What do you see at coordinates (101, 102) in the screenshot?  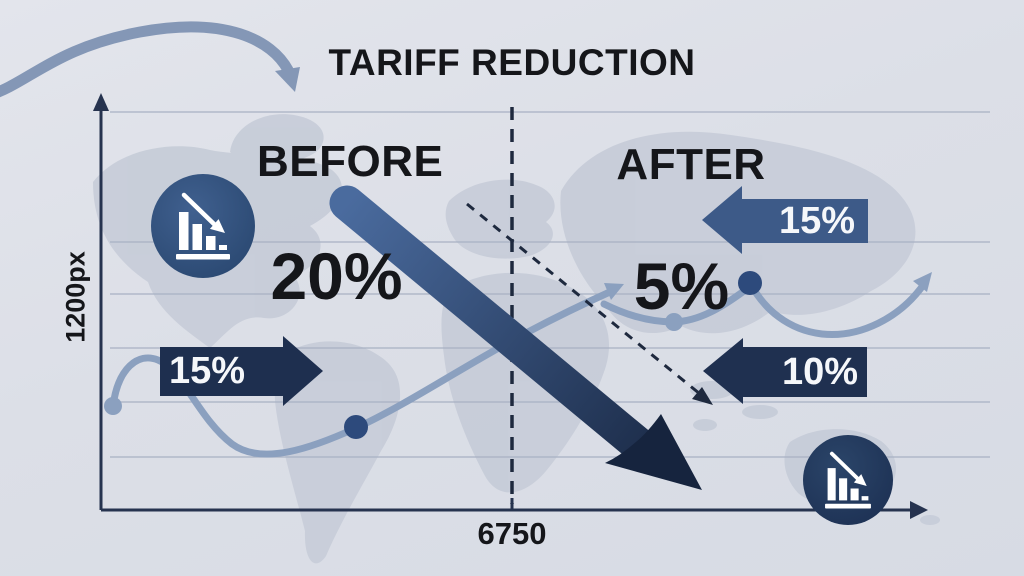 I see `y-axis-arrowhead-icon` at bounding box center [101, 102].